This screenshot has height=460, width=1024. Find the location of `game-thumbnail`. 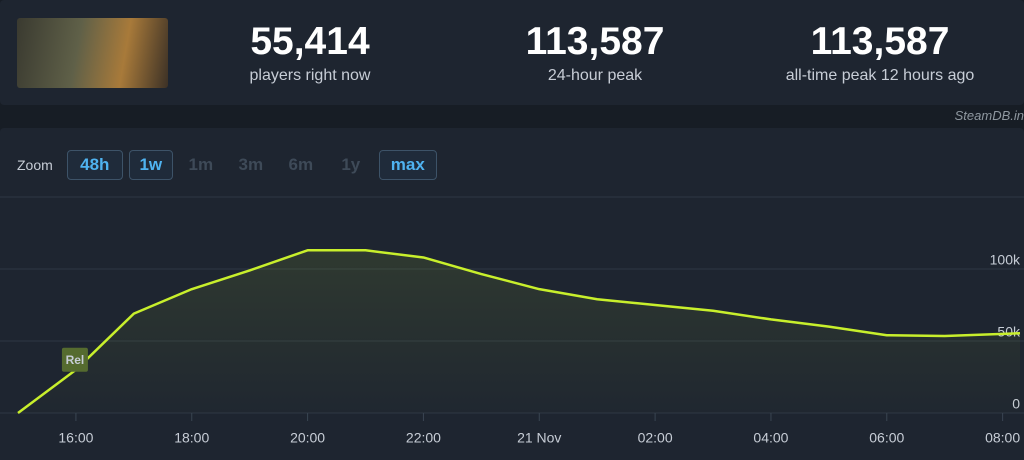

game-thumbnail is located at coordinates (92, 53).